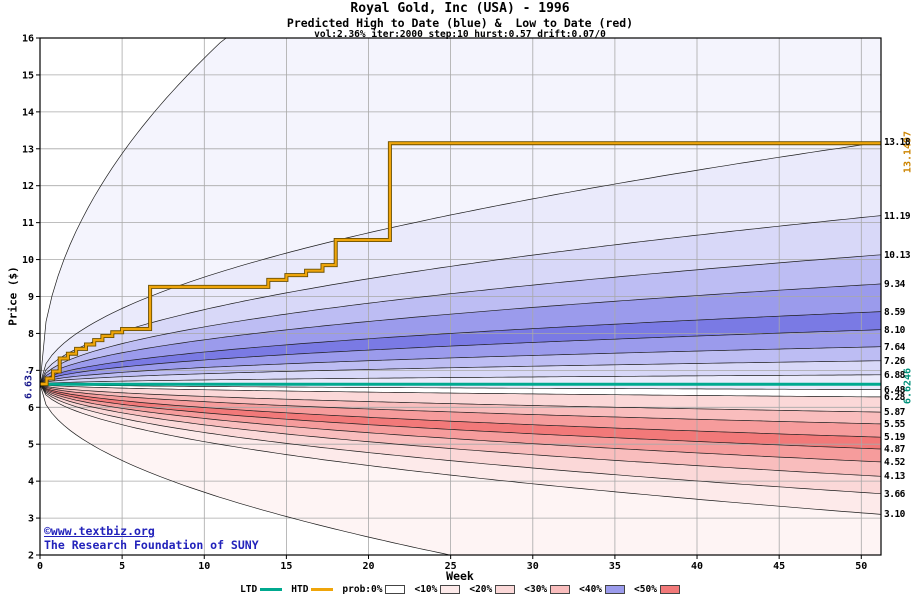 The height and width of the screenshot is (600, 920). I want to click on right-axis-label: 5.87, so click(894, 412).